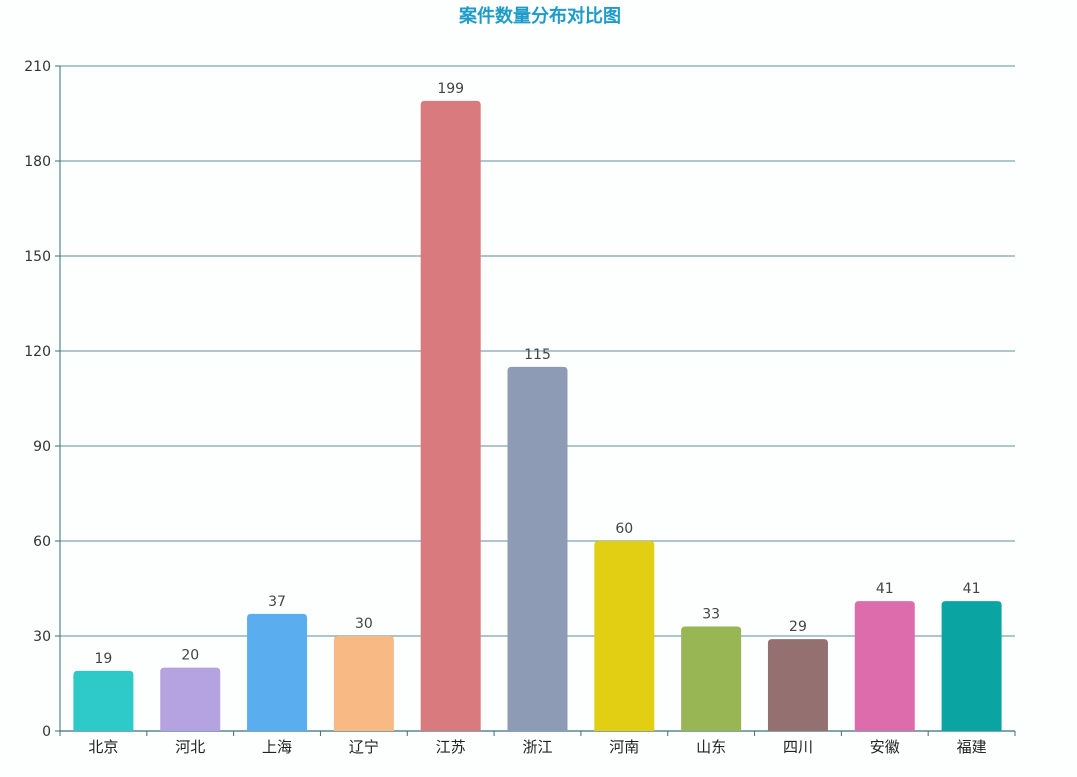 Image resolution: width=1077 pixels, height=777 pixels. What do you see at coordinates (711, 678) in the screenshot?
I see `bar-山东` at bounding box center [711, 678].